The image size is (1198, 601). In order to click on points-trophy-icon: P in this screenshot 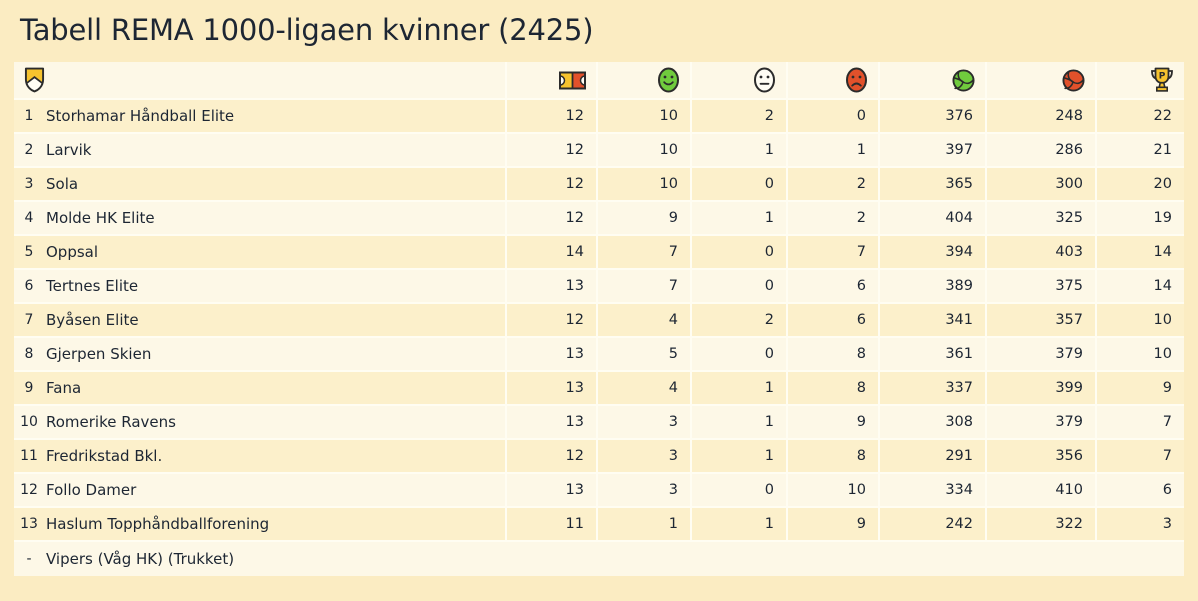, I will do `click(1162, 80)`.